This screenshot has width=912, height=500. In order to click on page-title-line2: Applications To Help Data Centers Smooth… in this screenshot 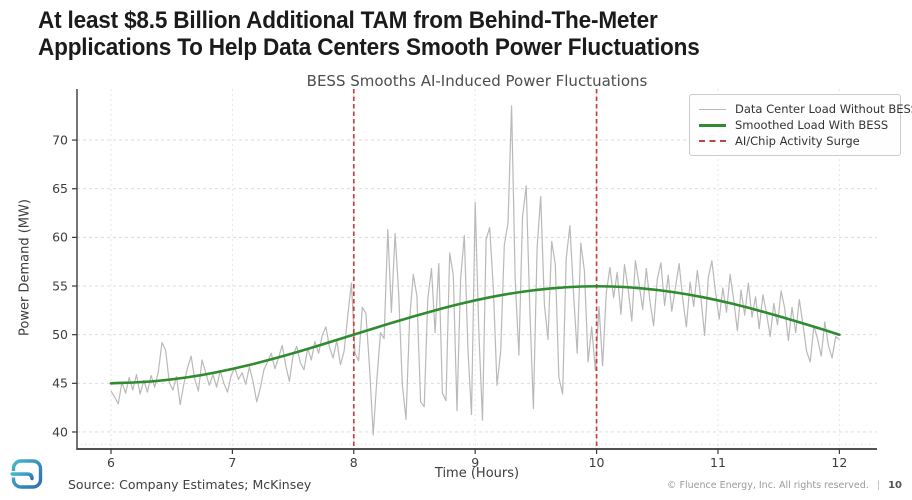, I will do `click(369, 47)`.